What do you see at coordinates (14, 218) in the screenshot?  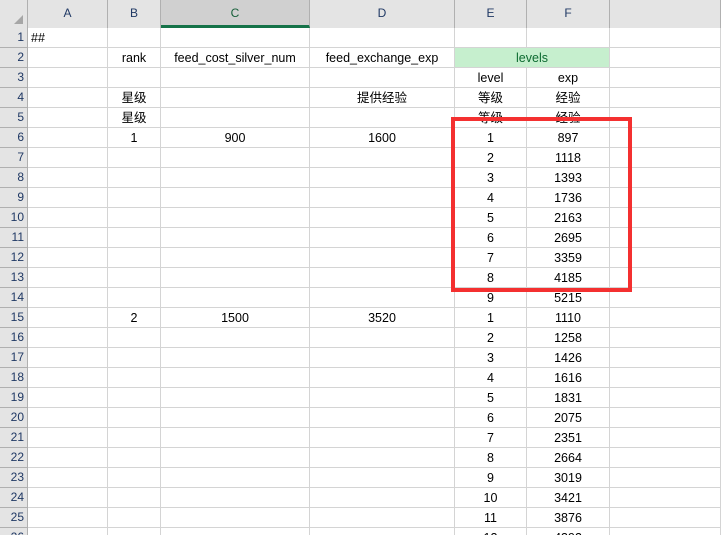 I see `row-header-10: 10` at bounding box center [14, 218].